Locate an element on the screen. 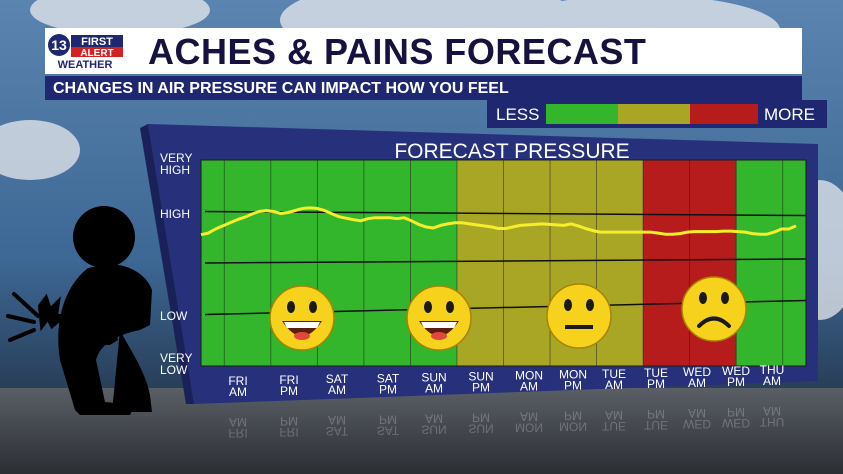  x-tick-label: SUN AM is located at coordinates (433, 382).